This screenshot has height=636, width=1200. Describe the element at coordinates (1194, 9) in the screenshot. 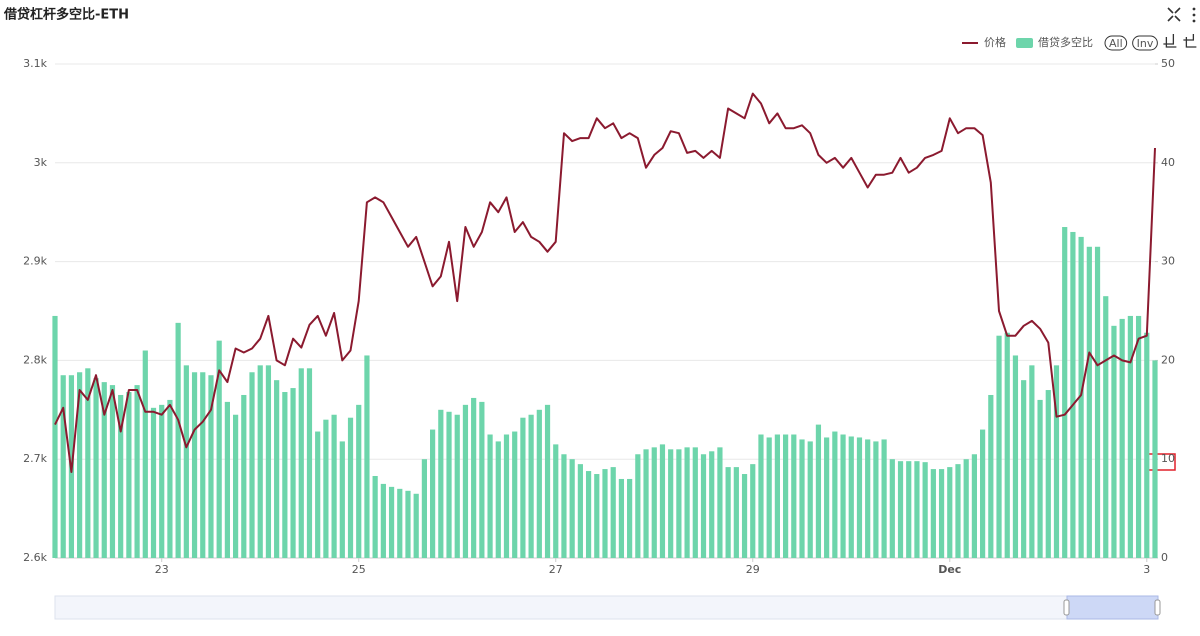

I see `dot` at that location.